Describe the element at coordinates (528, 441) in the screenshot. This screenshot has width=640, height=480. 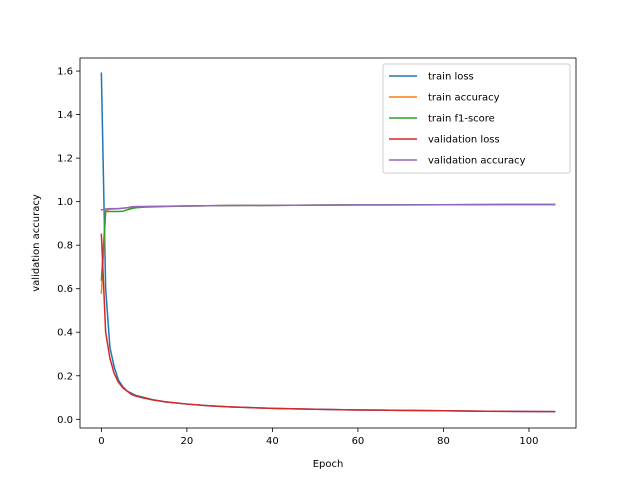
I see `x-tick-label: 100` at that location.